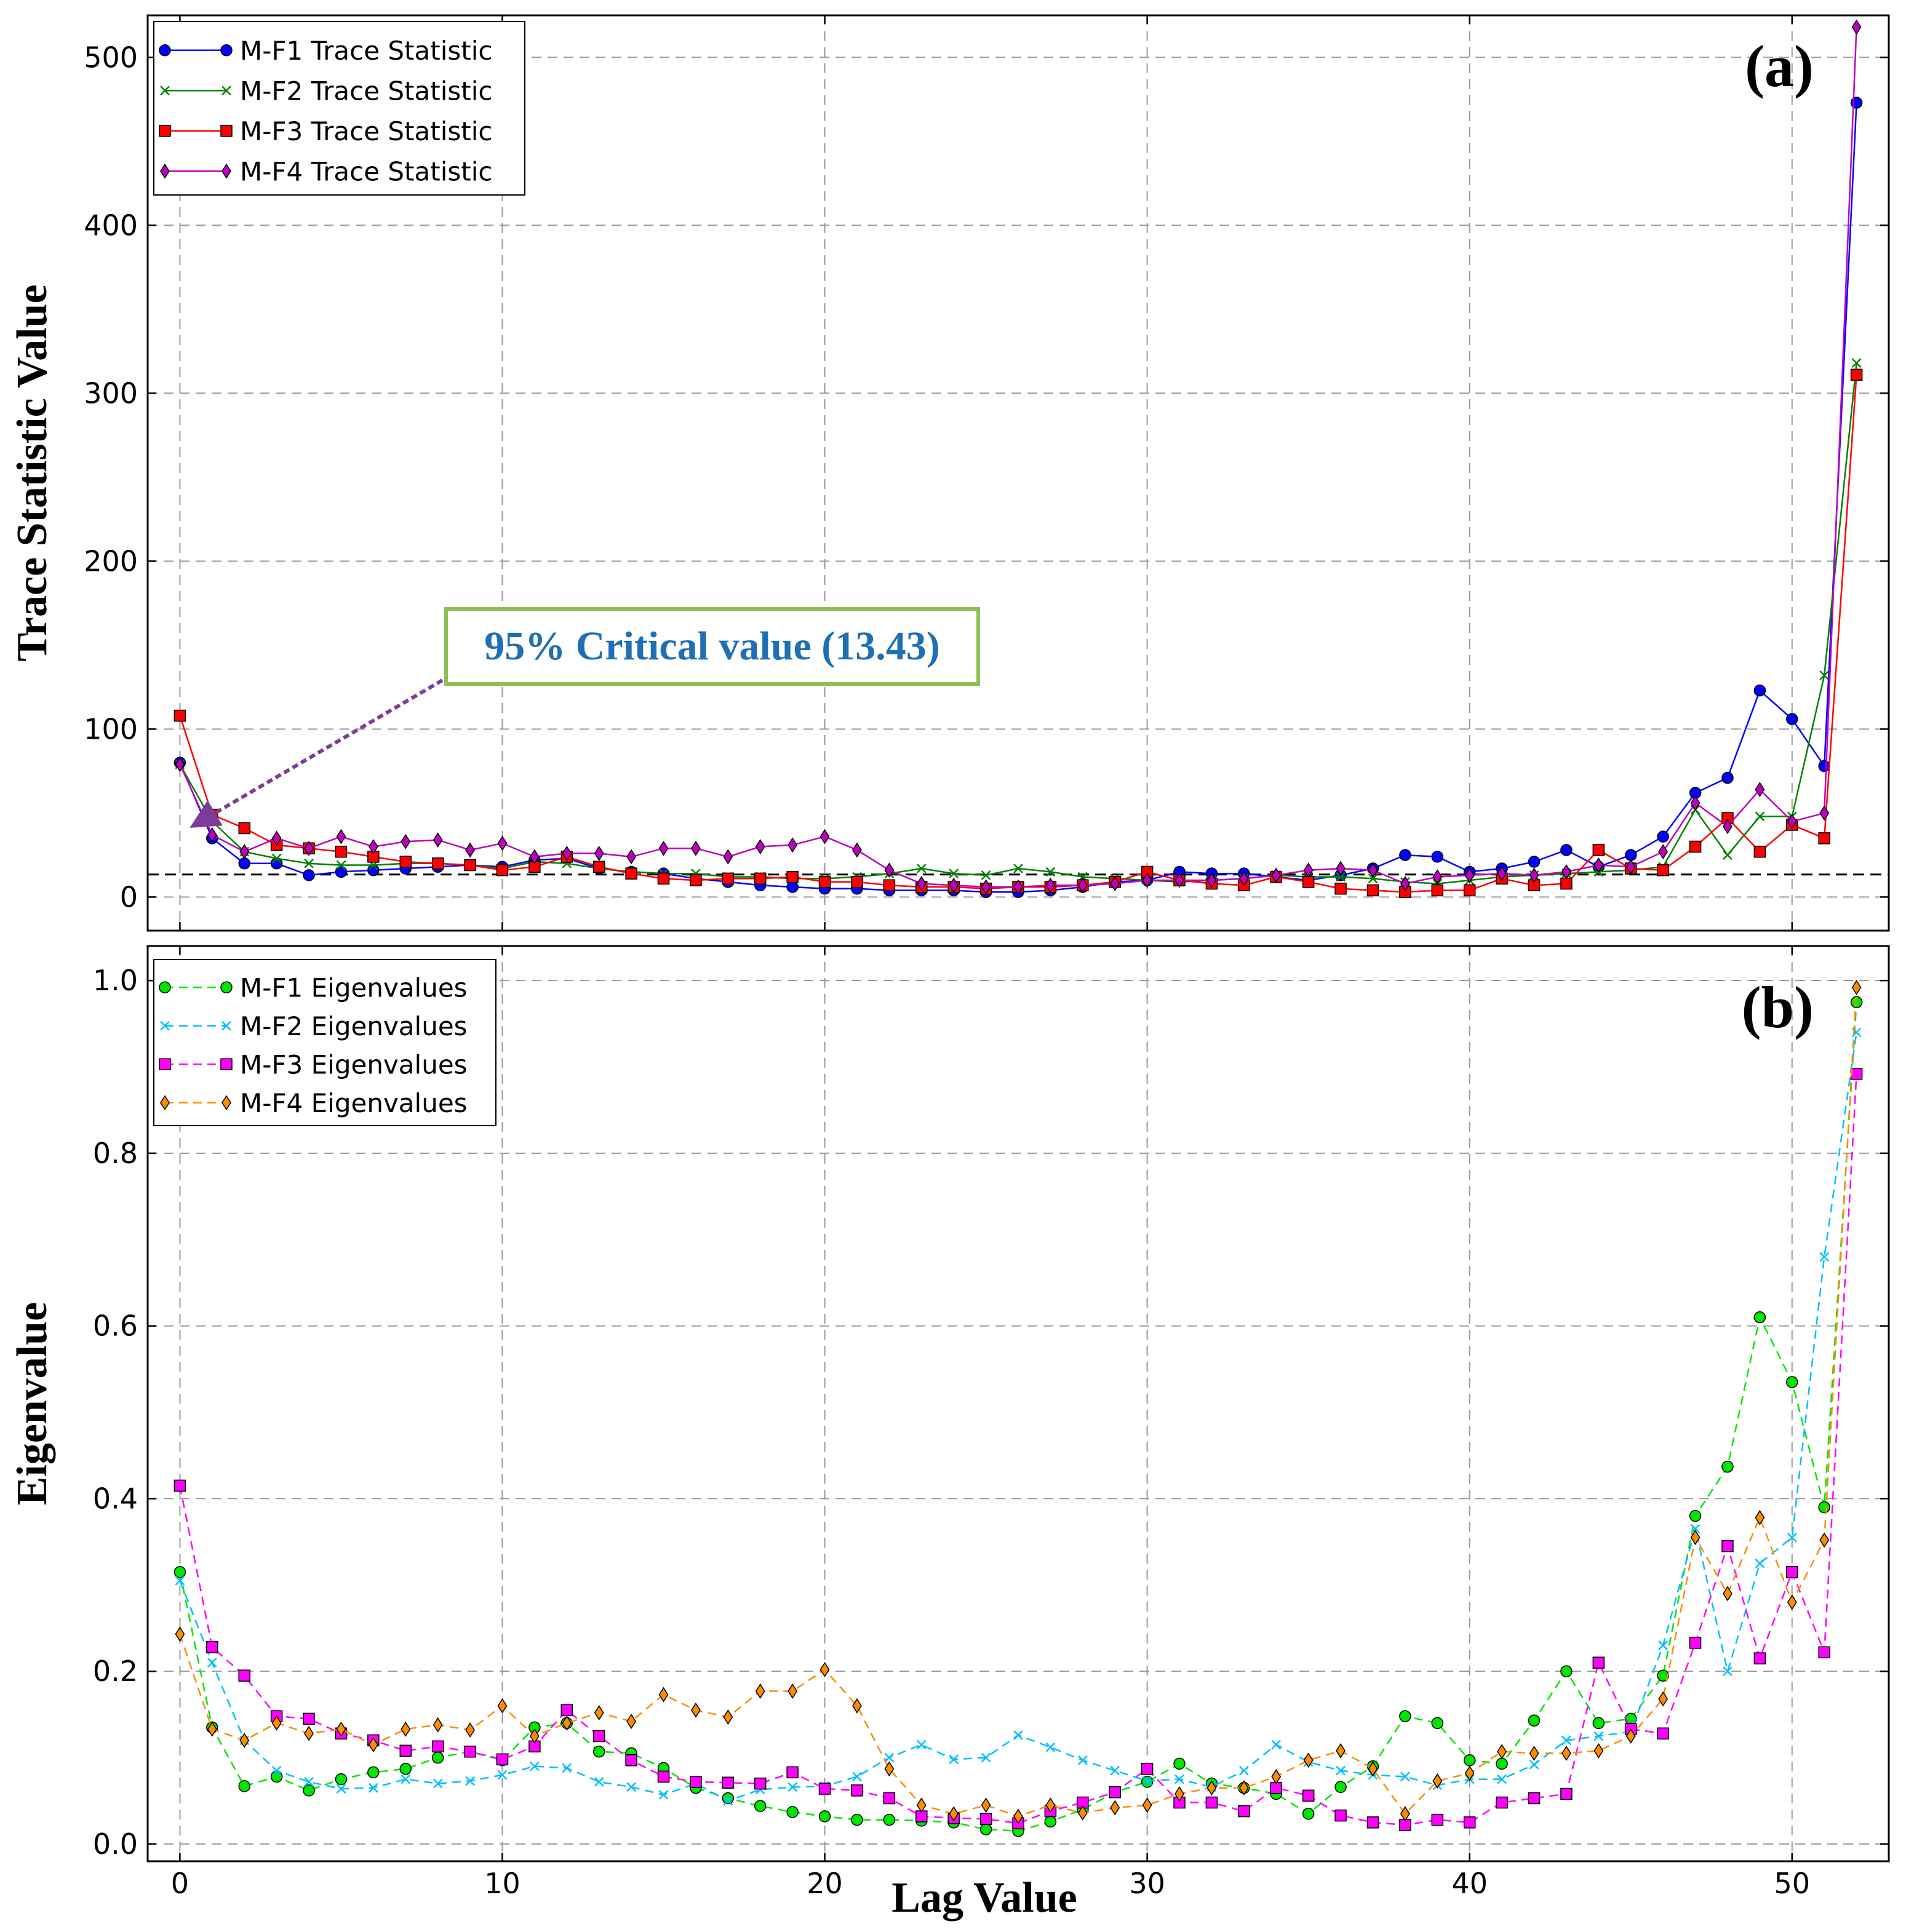 The width and height of the screenshot is (1906, 1932). Describe the element at coordinates (984, 1898) in the screenshot. I see `x-axis-title: Lag Value` at that location.